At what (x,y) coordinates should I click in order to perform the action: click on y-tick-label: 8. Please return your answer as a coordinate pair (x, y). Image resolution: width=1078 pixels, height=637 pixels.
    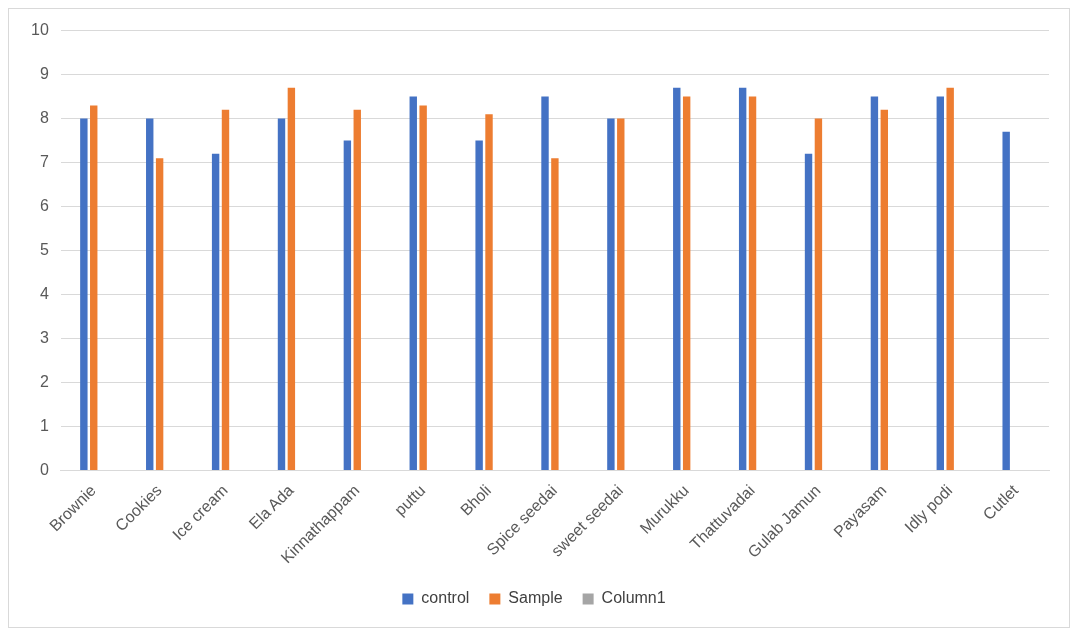
    Looking at the image, I should click on (44, 117).